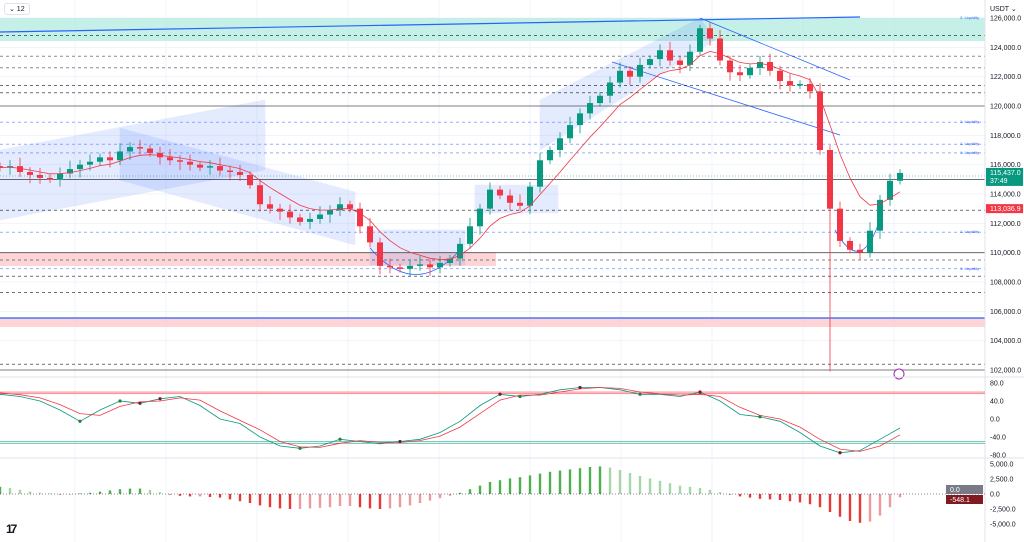  I want to click on price-tick-label: 120,000.0, so click(1005, 107).